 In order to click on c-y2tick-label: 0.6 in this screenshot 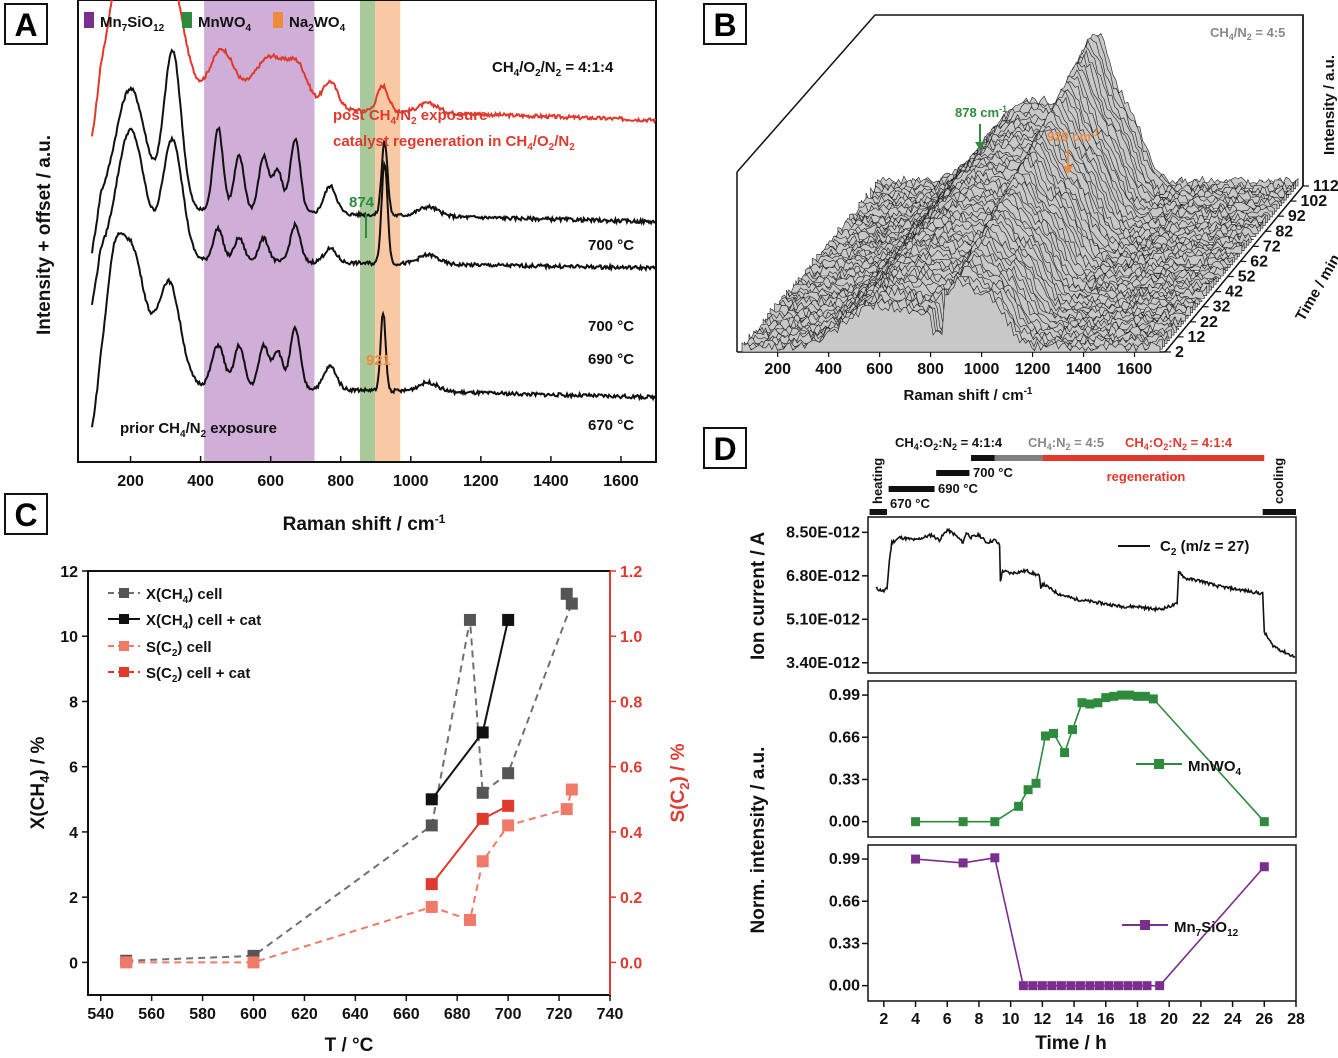, I will do `click(631, 768)`.